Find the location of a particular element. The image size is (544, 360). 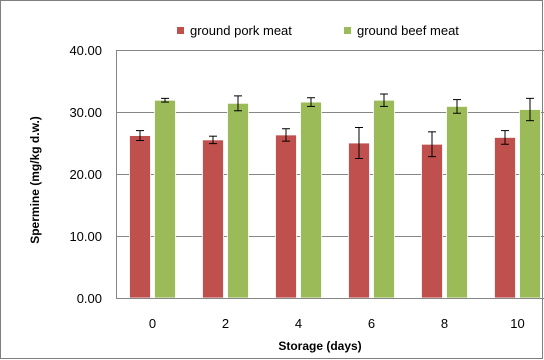

x-tick-label: 10 is located at coordinates (517, 323).